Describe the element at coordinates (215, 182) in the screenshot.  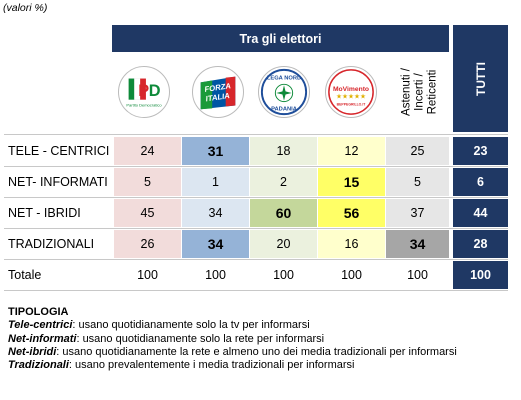
I see `cell-fi: 1` at that location.